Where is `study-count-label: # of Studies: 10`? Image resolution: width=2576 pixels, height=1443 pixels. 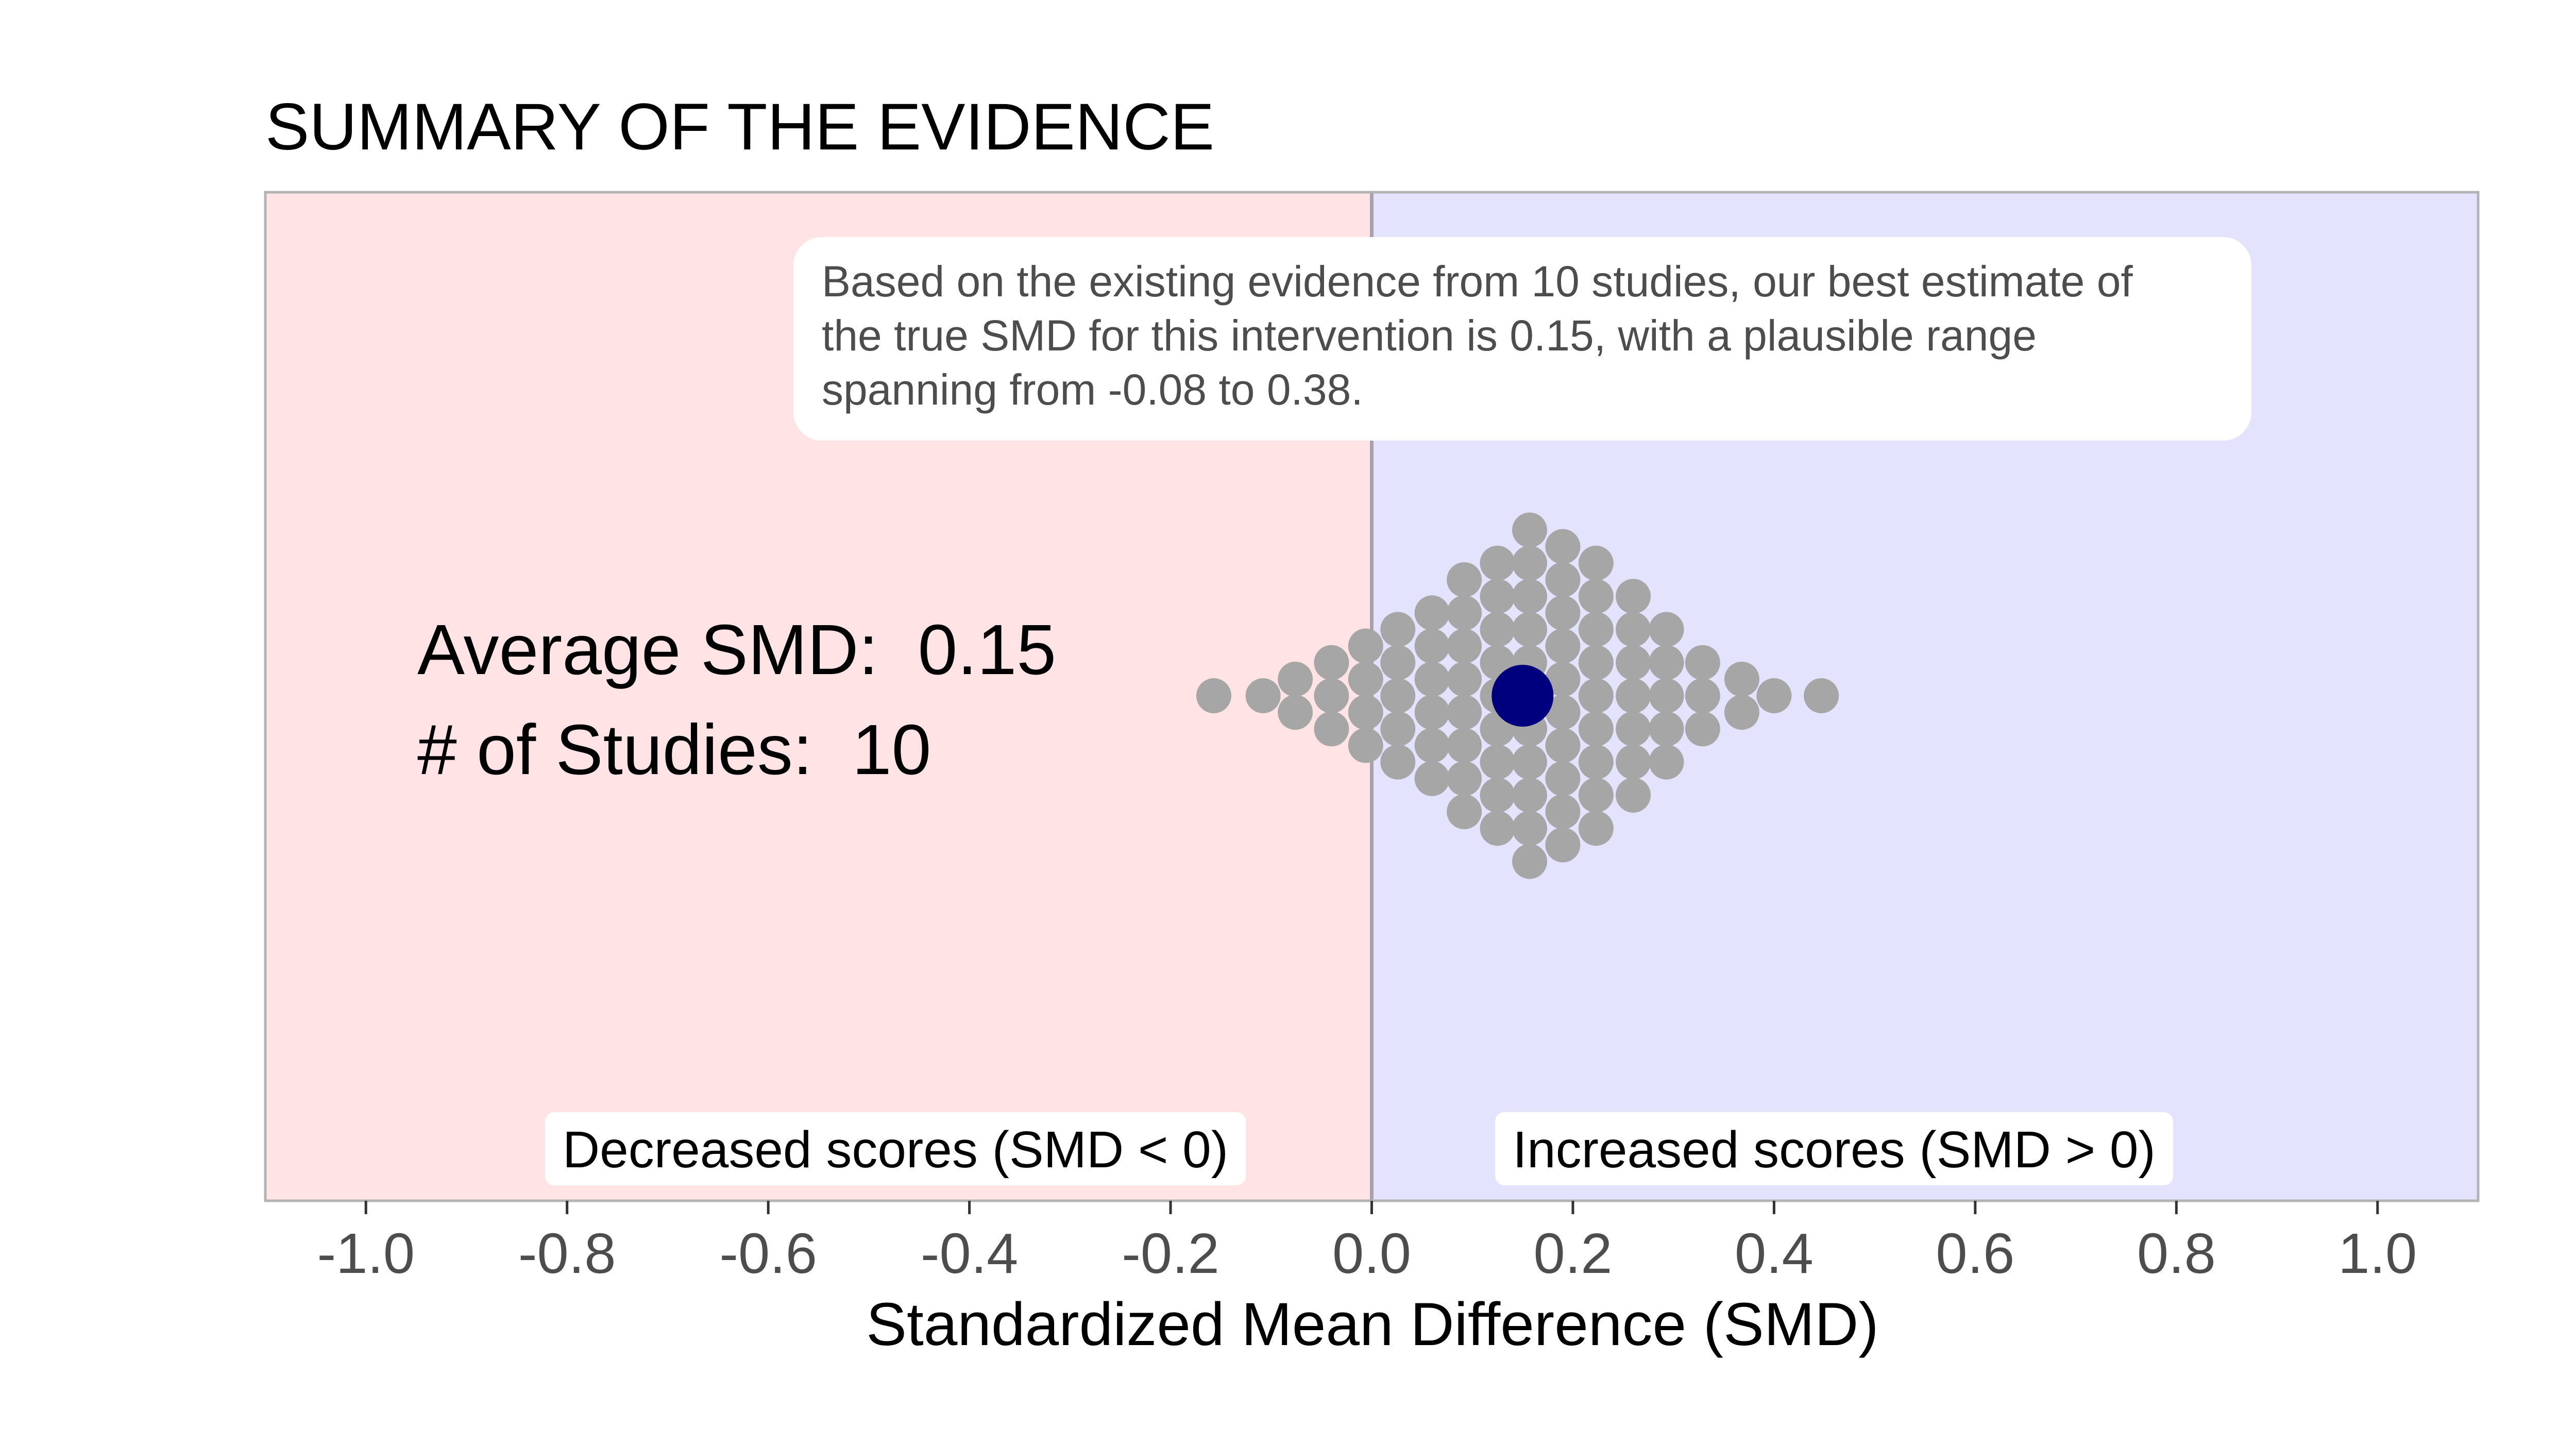 study-count-label: # of Studies: 10 is located at coordinates (674, 750).